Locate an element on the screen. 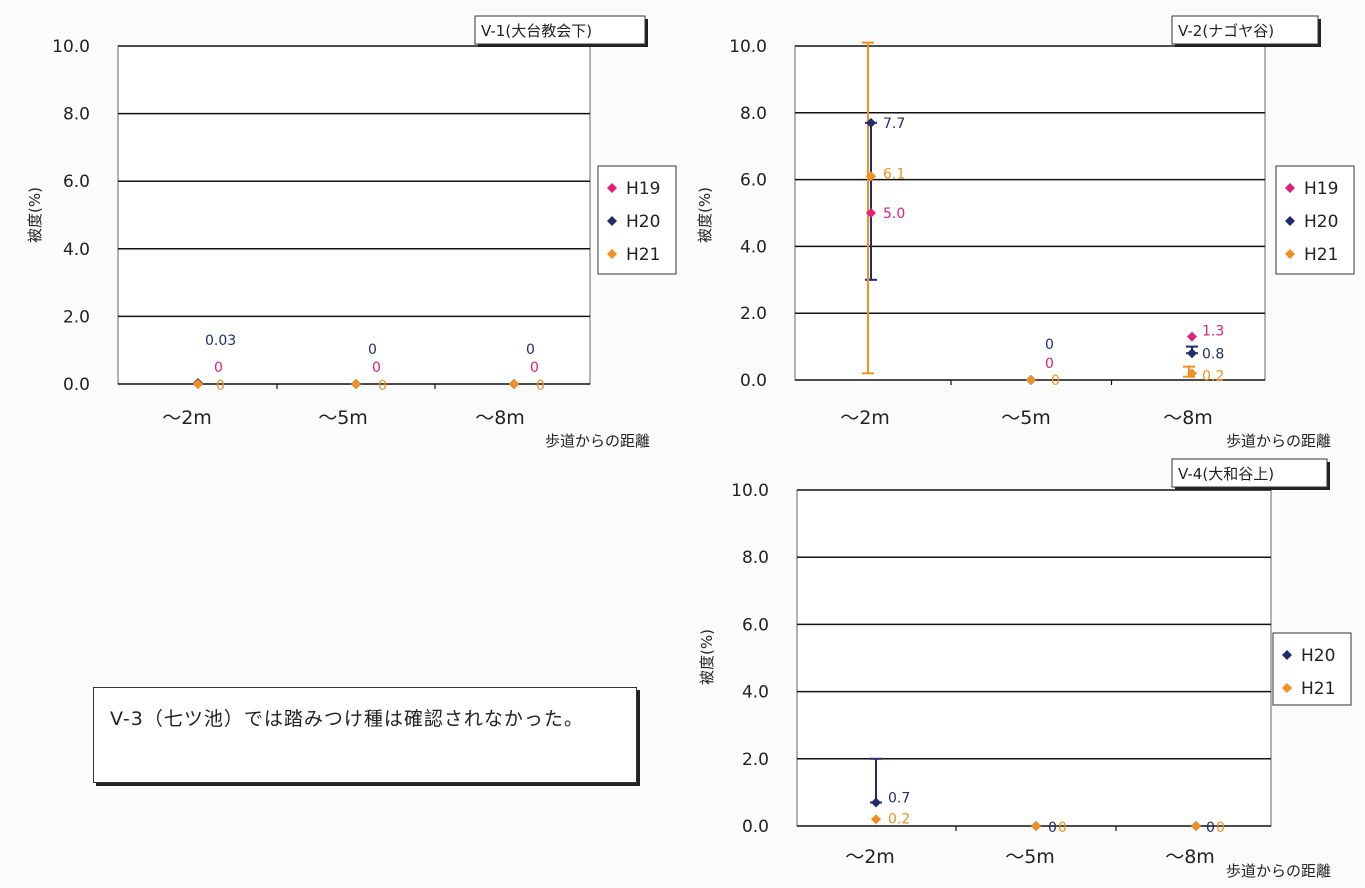 The image size is (1365, 888). data-label-h20: 0.03 is located at coordinates (220, 341).